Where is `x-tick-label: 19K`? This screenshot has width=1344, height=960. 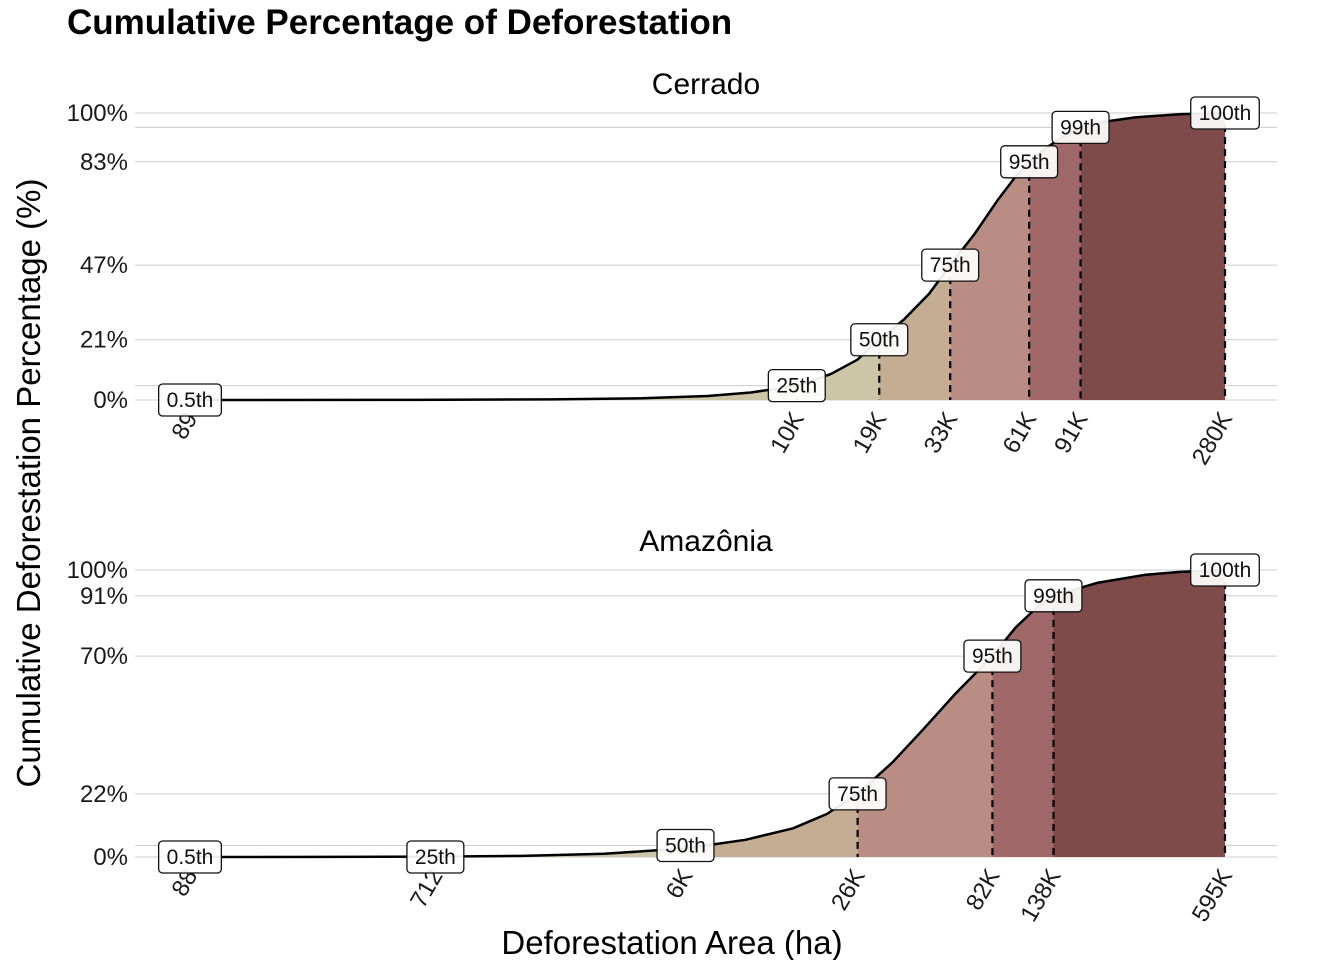
x-tick-label: 19K is located at coordinates (870, 433).